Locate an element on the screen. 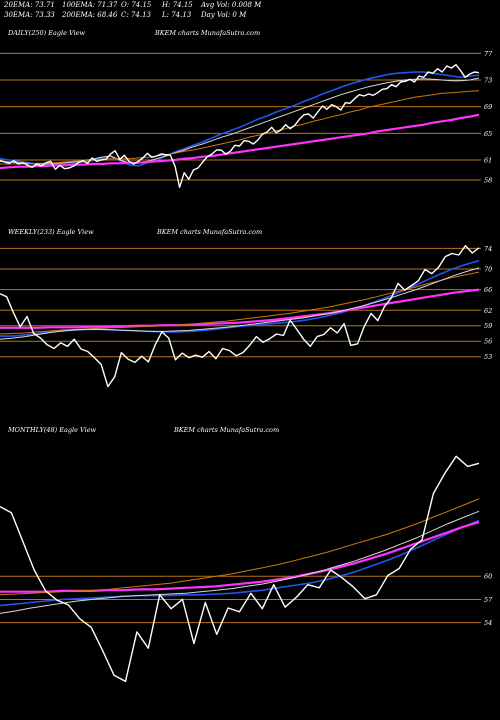 The width and height of the screenshot is (500, 720). weekly-left-title: WEEKLY(233) Eagle View is located at coordinates (51, 232).